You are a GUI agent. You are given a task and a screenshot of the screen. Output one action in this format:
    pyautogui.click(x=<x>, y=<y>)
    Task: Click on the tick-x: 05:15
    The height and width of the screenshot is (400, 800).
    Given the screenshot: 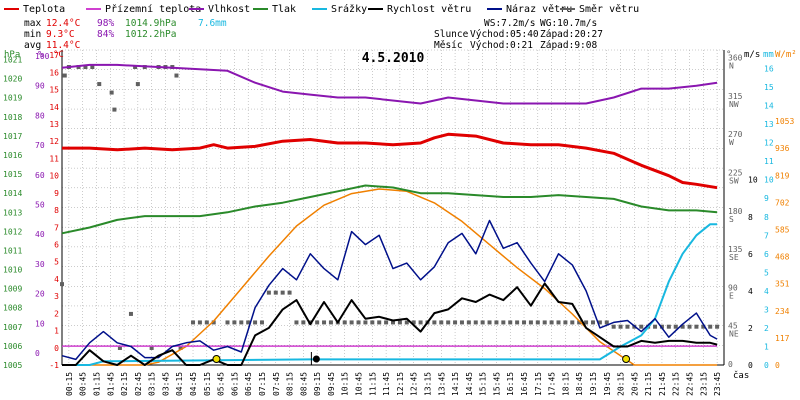 What is the action you would take?
    pyautogui.click(x=207, y=384)
    